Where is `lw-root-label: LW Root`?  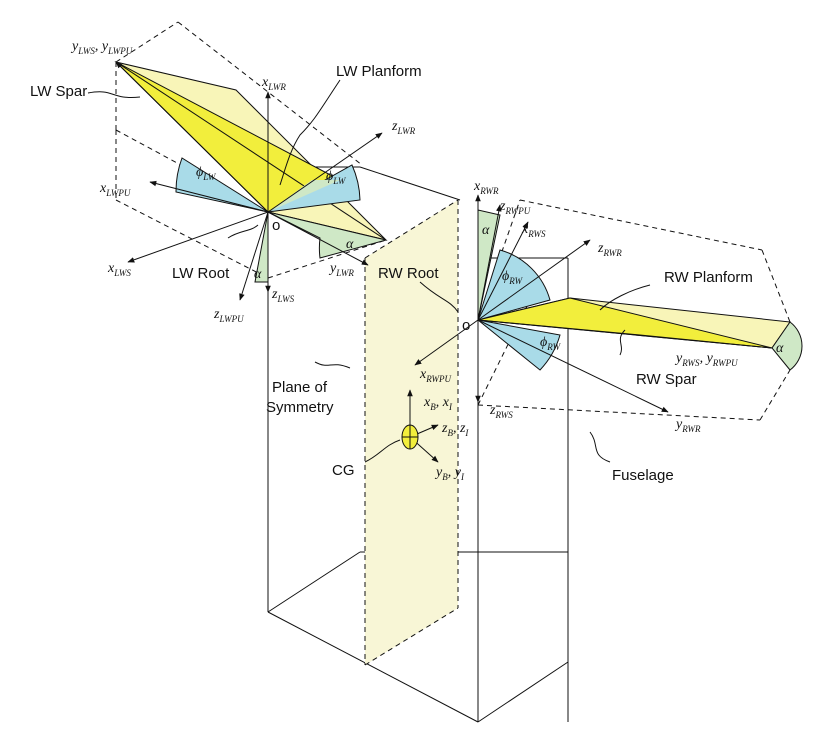
lw-root-label: LW Root is located at coordinates (201, 273).